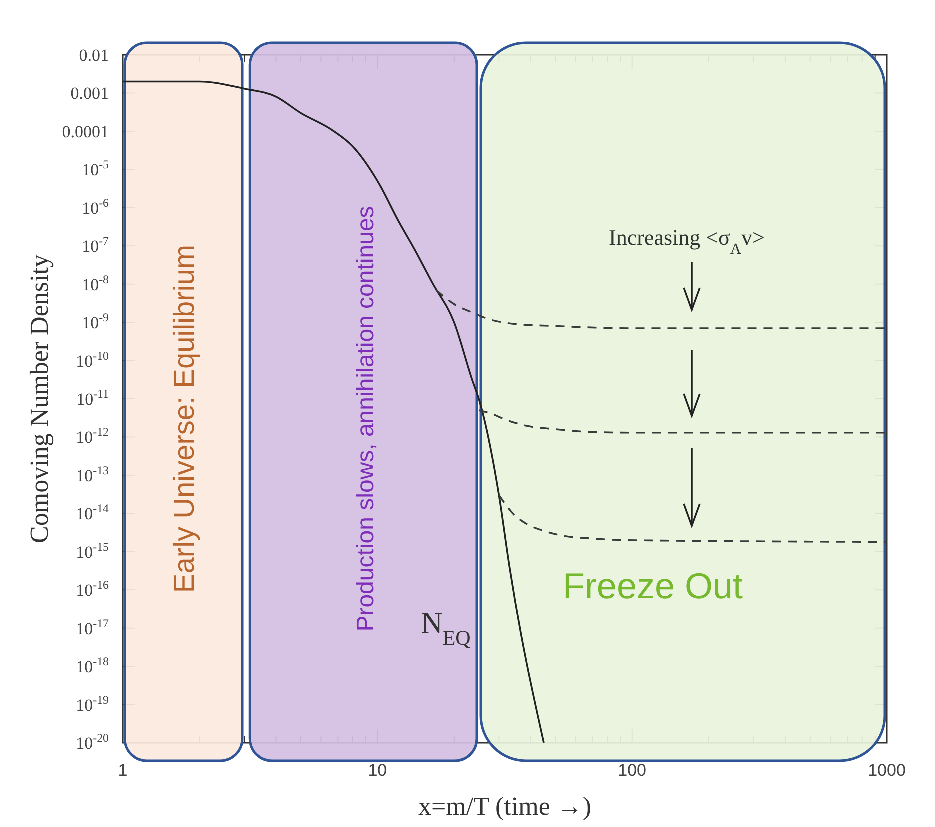 This screenshot has height=827, width=935. I want to click on y-axis-title: Comoving Number Density, so click(39, 399).